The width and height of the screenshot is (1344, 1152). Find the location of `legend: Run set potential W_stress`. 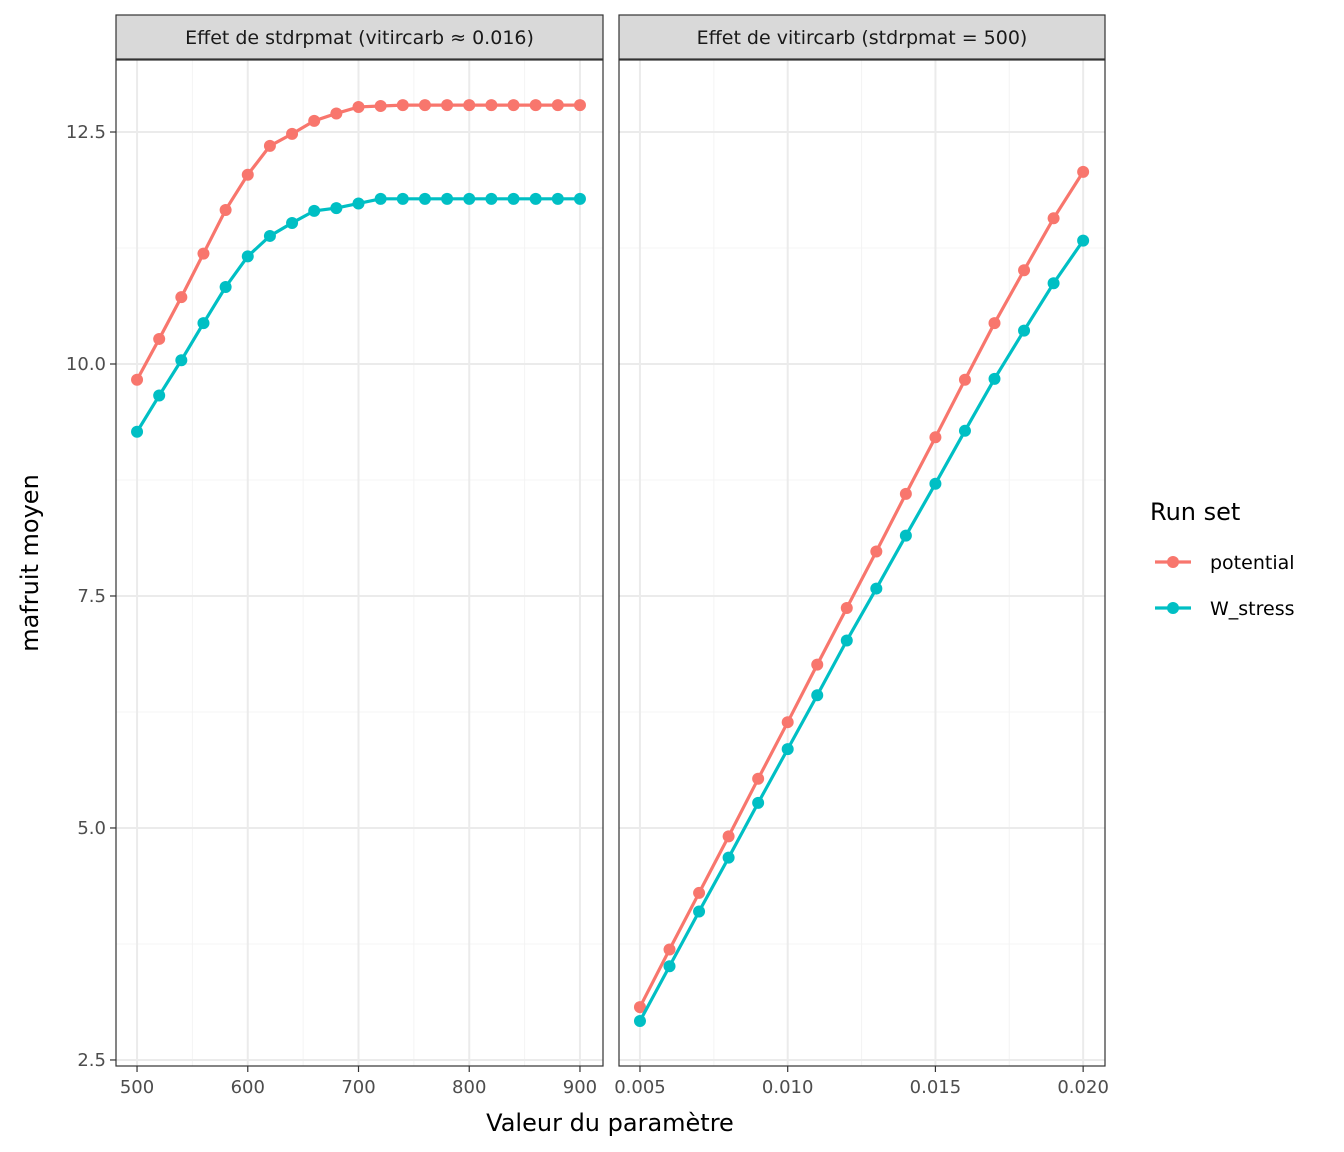

legend: Run set potential W_stress is located at coordinates (1222, 559).